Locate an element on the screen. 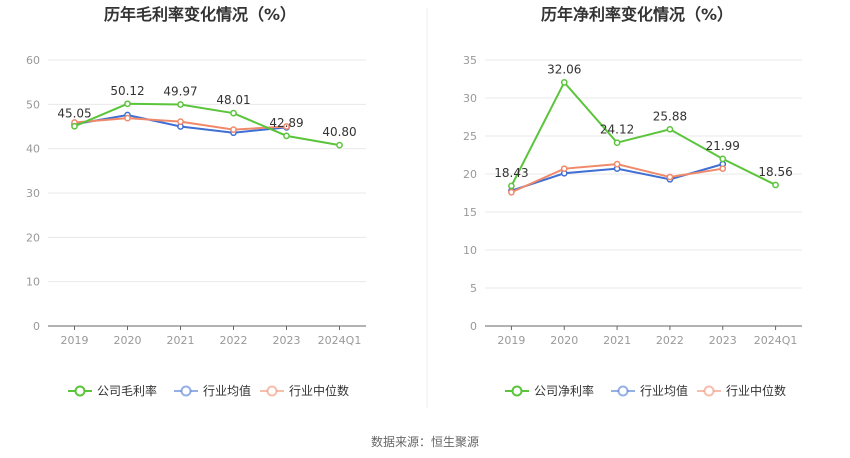 The width and height of the screenshot is (850, 458). data-label: 18.56 is located at coordinates (775, 172).